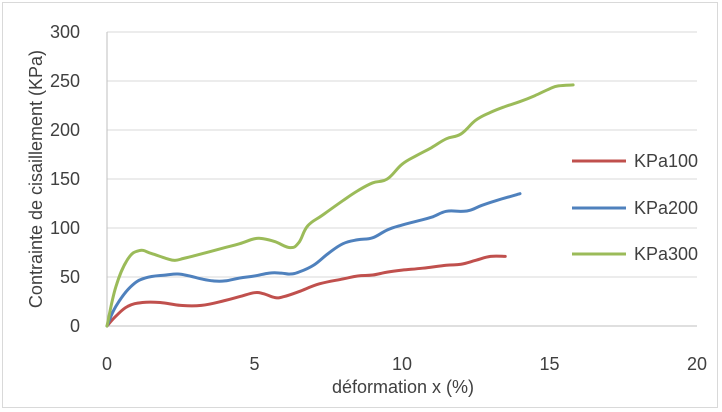 The height and width of the screenshot is (412, 722). I want to click on x-tick-label: 10, so click(402, 364).